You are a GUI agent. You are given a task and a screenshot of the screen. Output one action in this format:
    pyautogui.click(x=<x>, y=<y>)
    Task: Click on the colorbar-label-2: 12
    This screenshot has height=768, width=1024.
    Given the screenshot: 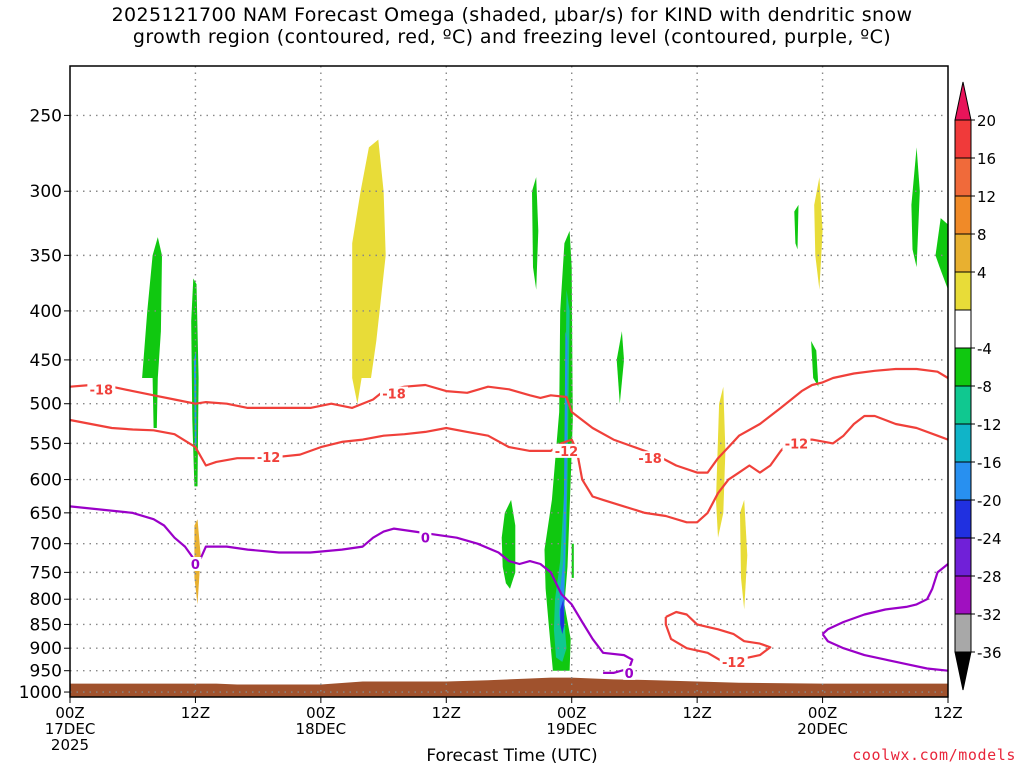 What is the action you would take?
    pyautogui.click(x=986, y=197)
    